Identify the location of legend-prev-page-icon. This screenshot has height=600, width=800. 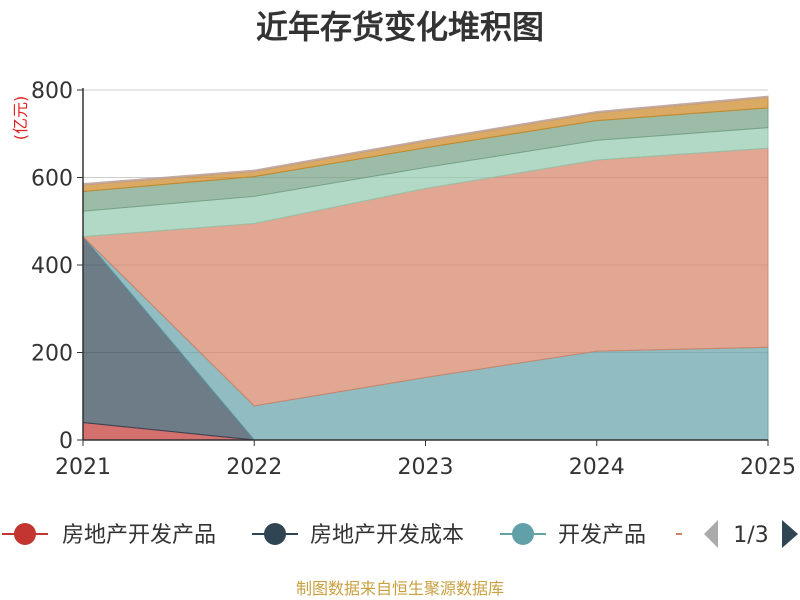
(711, 534).